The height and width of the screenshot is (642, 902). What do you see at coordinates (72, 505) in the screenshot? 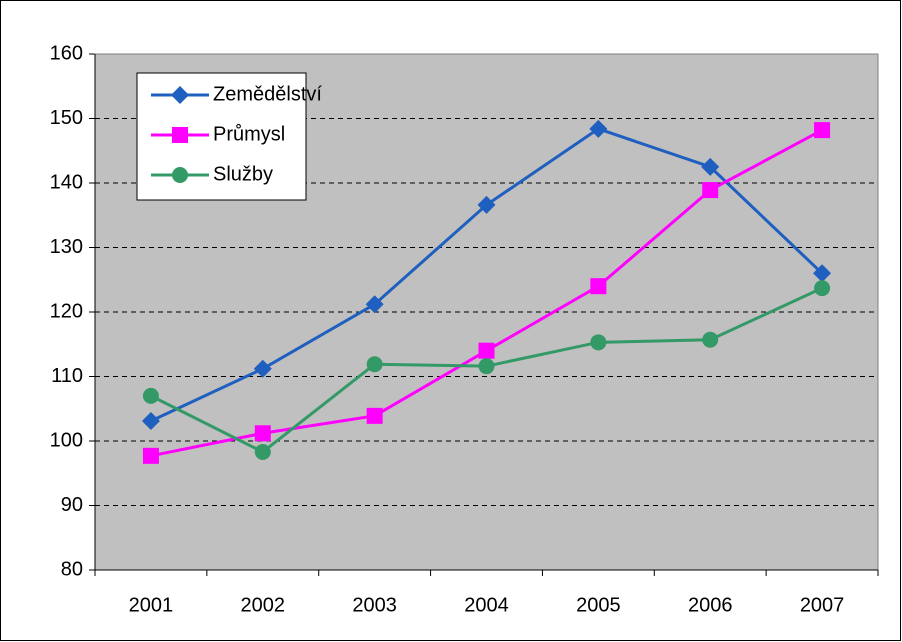
I see `y-tick-label: 90` at bounding box center [72, 505].